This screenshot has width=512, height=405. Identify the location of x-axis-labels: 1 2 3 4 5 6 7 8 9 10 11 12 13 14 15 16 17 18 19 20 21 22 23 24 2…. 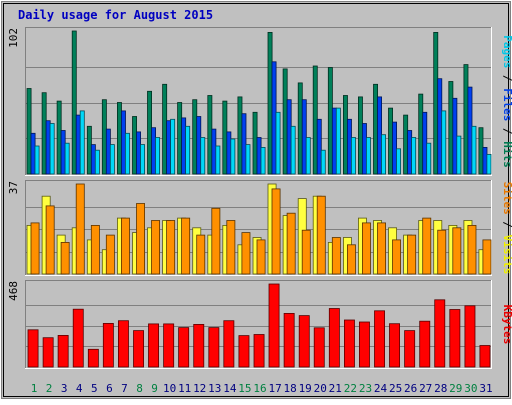
(262, 388).